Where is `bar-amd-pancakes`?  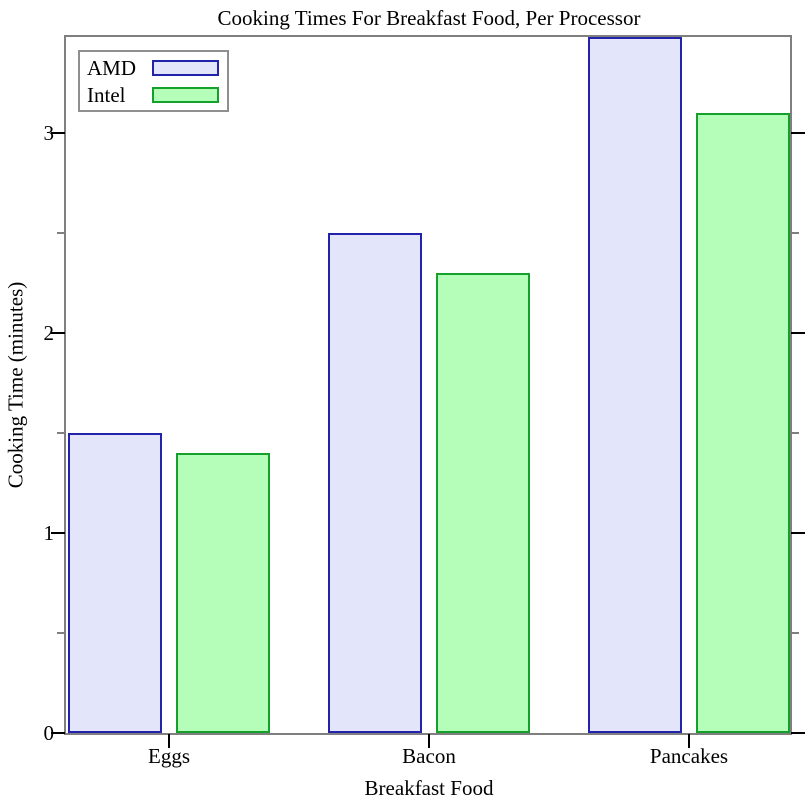
bar-amd-pancakes is located at coordinates (635, 385).